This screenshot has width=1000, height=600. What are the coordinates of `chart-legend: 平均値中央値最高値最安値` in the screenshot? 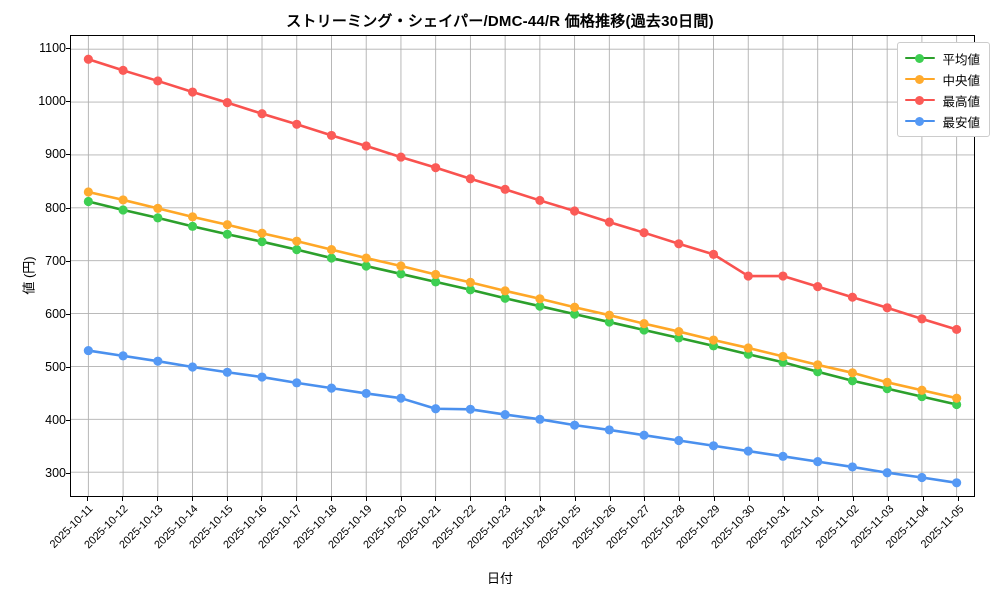 It's located at (943, 89).